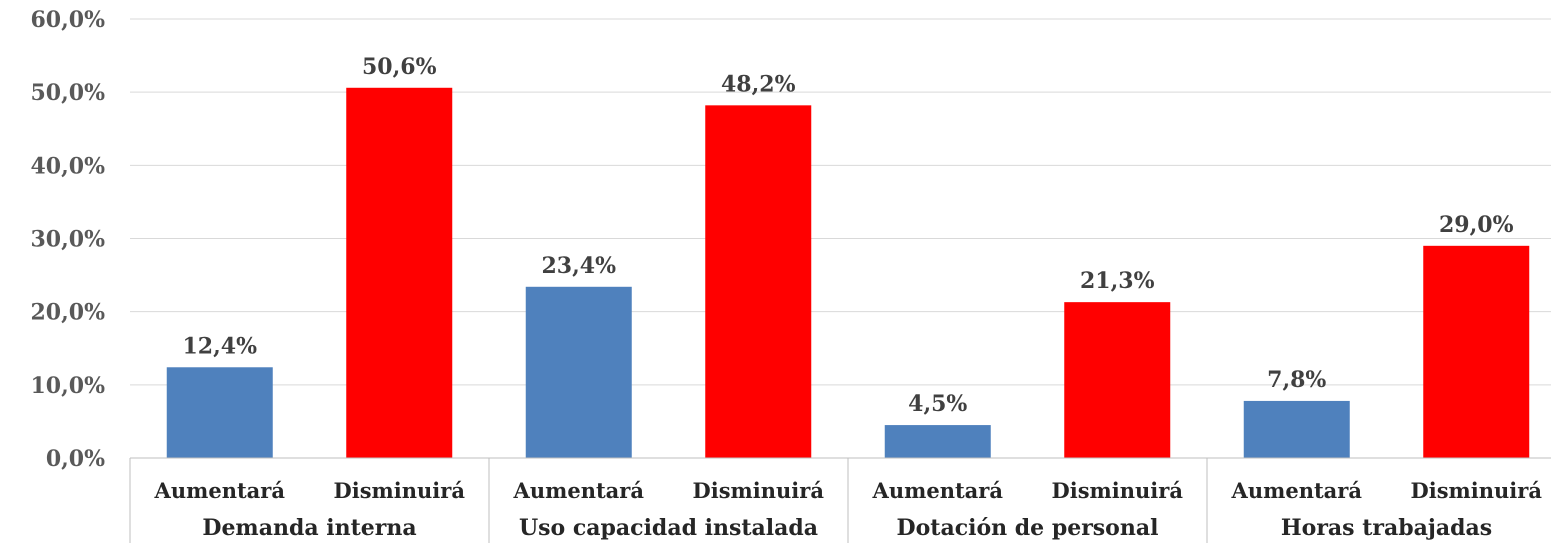  I want to click on data-label: 48,2%, so click(758, 84).